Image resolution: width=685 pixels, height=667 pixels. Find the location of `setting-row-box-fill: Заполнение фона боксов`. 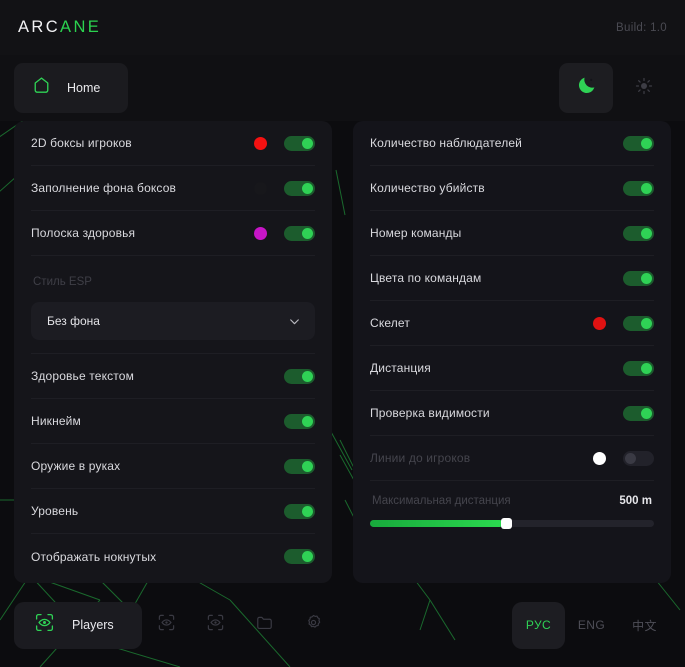

setting-row-box-fill: Заполнение фона боксов is located at coordinates (173, 188).